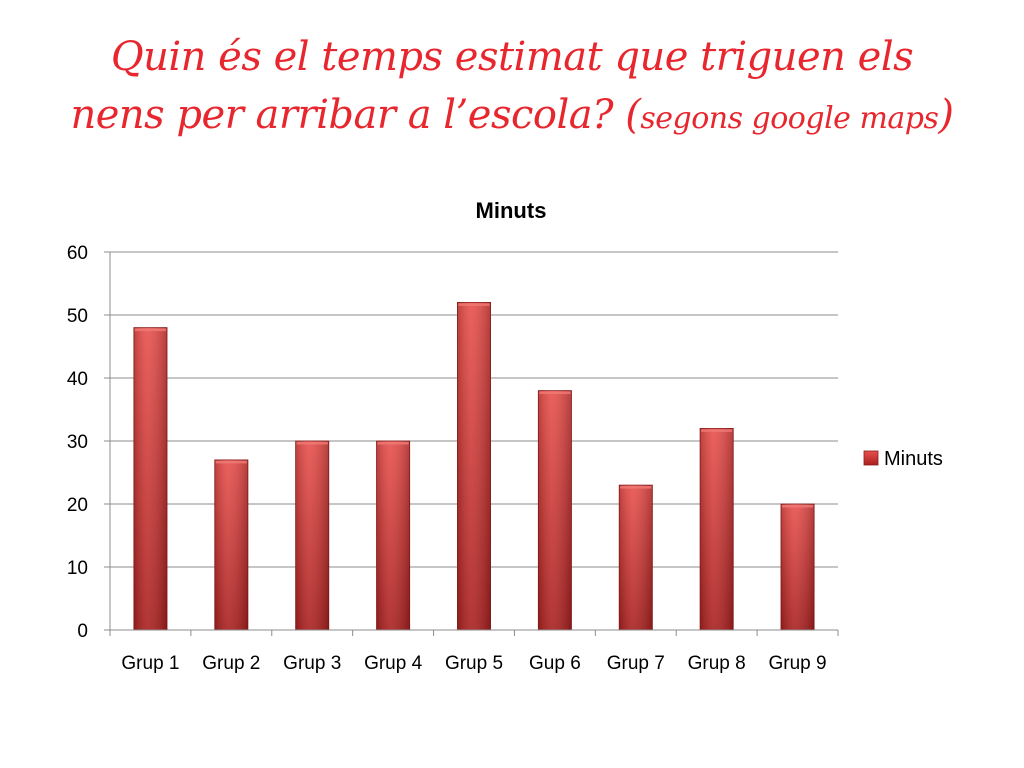  Describe the element at coordinates (77, 316) in the screenshot. I see `y-tick-label: 50` at that location.